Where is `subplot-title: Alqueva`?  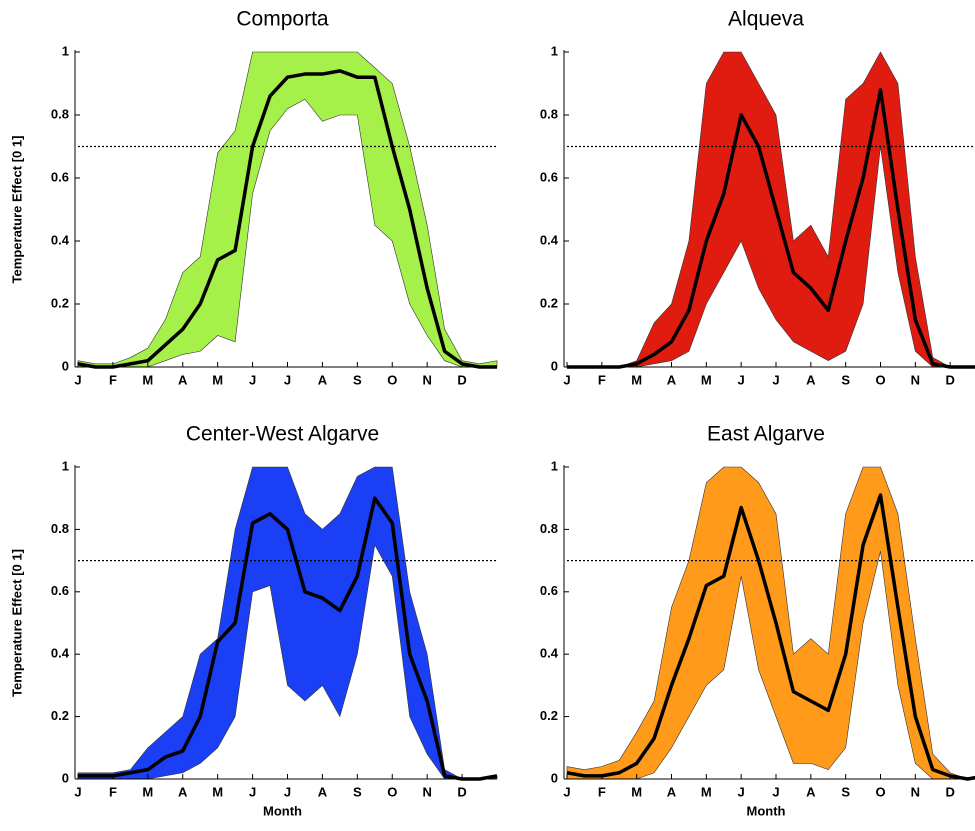 subplot-title: Alqueva is located at coordinates (766, 19).